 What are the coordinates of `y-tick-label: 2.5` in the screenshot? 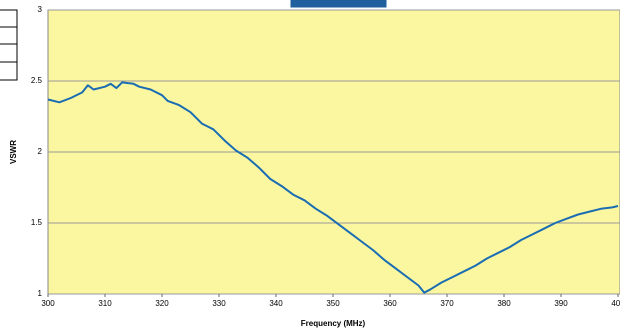 It's located at (37, 80).